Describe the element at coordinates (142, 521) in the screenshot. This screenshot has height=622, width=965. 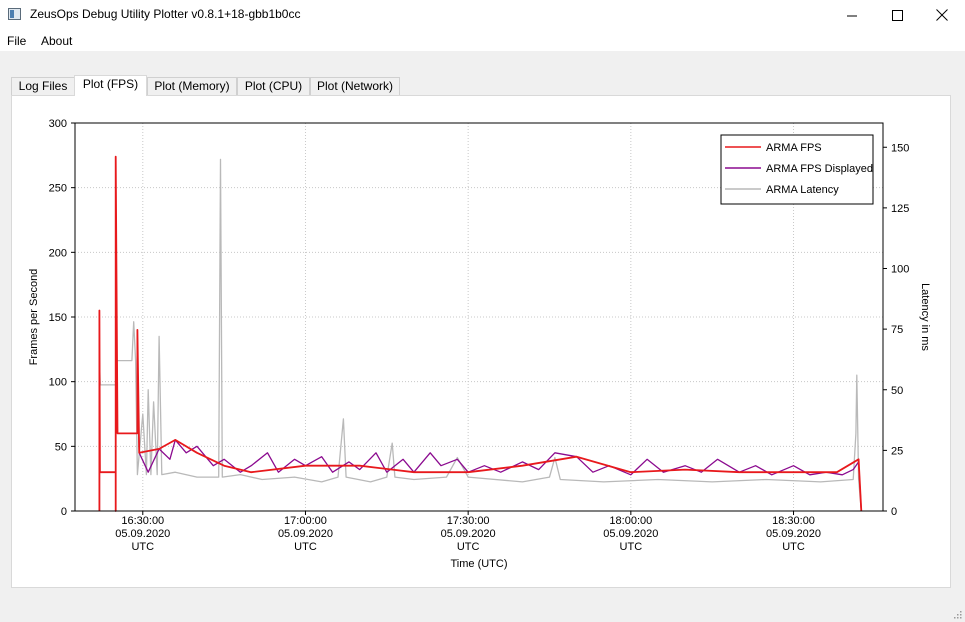
I see `x-tick-label: 16:30:00` at that location.